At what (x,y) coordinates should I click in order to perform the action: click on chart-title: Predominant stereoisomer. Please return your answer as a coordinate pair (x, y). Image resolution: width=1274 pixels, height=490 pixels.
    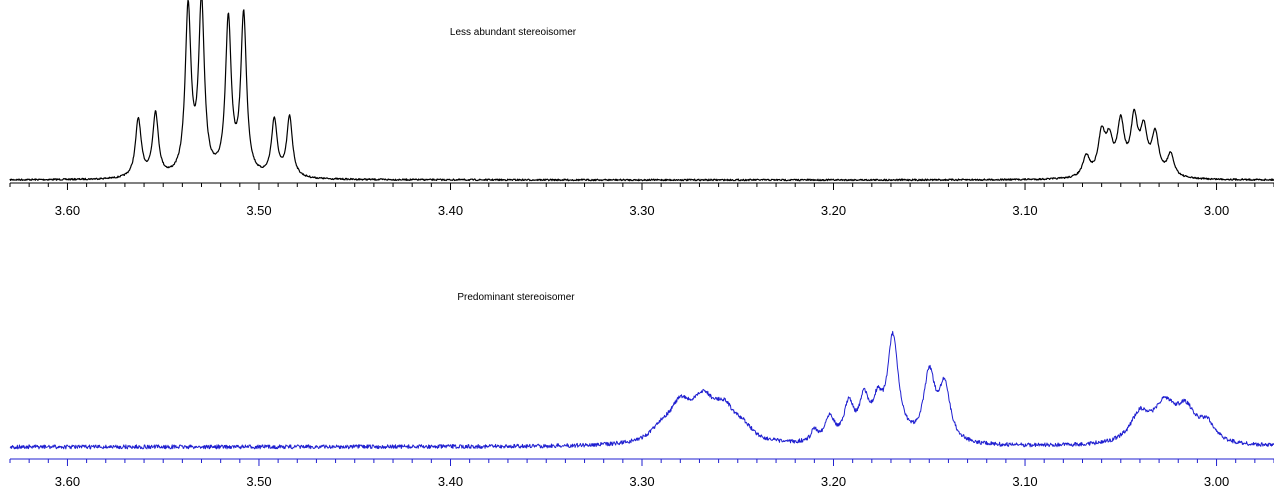
    Looking at the image, I should click on (516, 297).